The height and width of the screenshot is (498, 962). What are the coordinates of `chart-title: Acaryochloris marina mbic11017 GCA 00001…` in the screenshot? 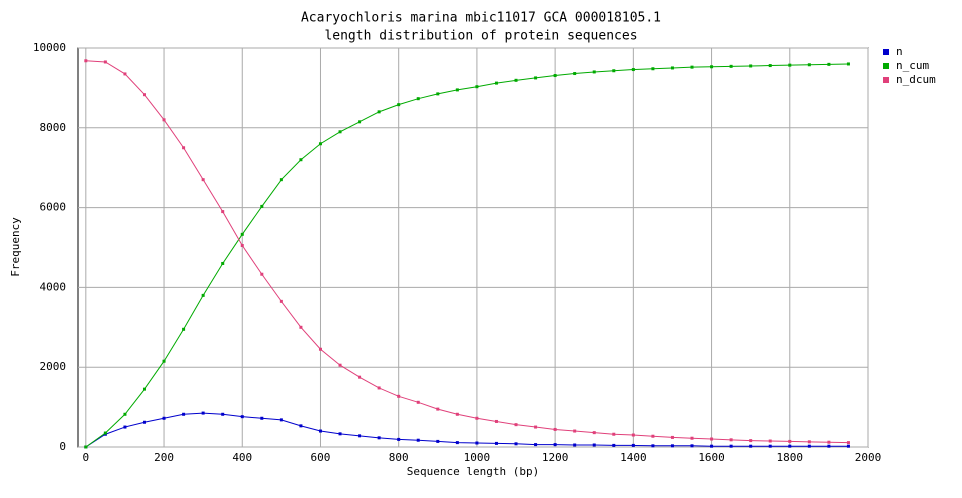 It's located at (481, 18).